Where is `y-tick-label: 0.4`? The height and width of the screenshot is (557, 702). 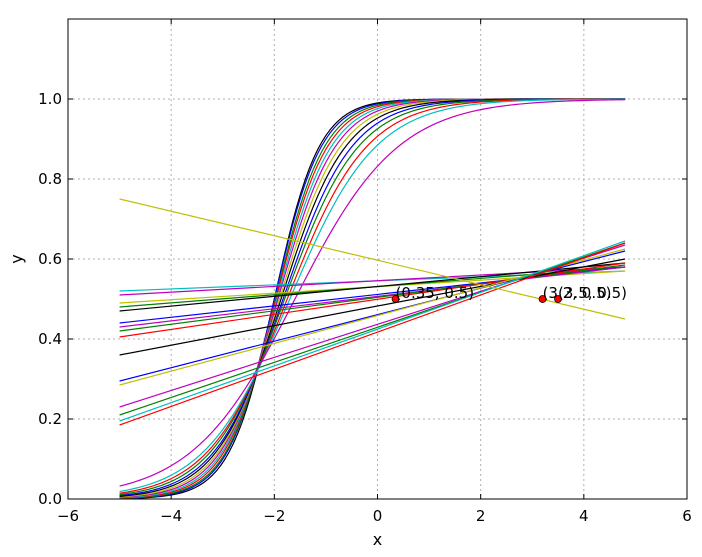 y-tick-label: 0.4 is located at coordinates (50, 339).